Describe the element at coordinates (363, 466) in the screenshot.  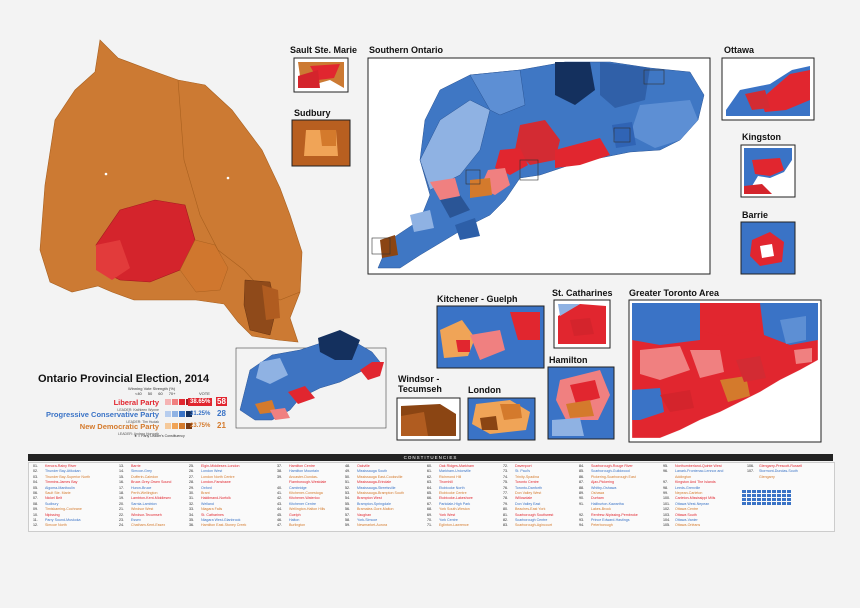
I see `constituency-name: Oakville` at that location.